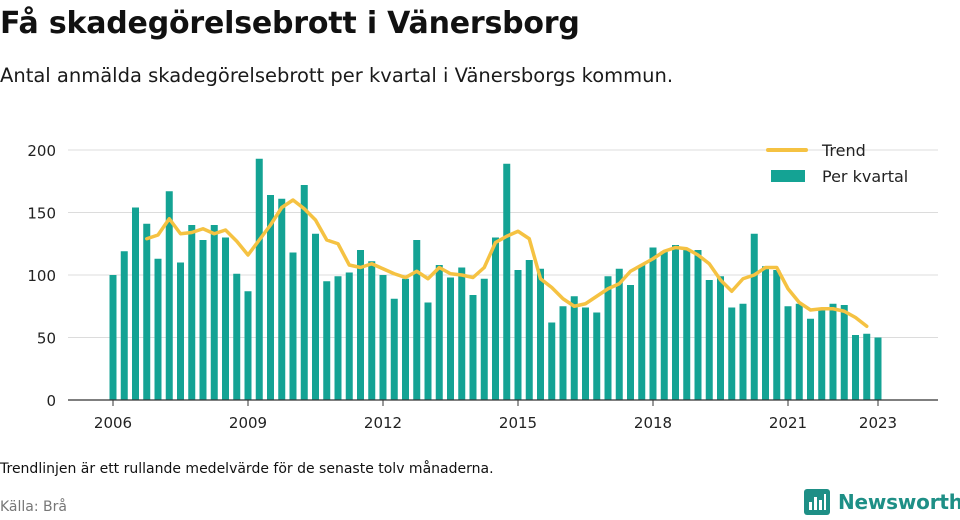  Describe the element at coordinates (837, 163) in the screenshot. I see `legend: Trend Per kvartal` at that location.